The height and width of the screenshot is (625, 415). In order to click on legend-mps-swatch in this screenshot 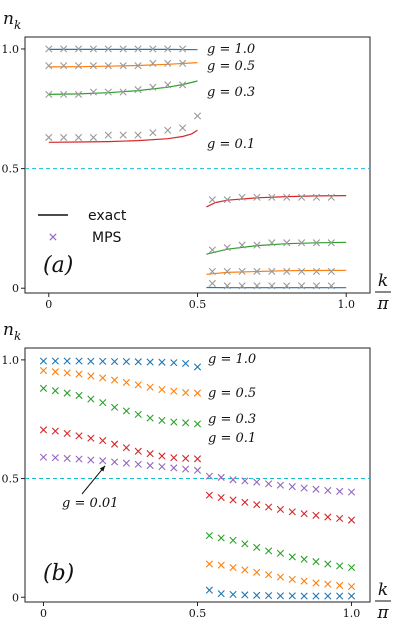, I will do `click(53, 237)`.